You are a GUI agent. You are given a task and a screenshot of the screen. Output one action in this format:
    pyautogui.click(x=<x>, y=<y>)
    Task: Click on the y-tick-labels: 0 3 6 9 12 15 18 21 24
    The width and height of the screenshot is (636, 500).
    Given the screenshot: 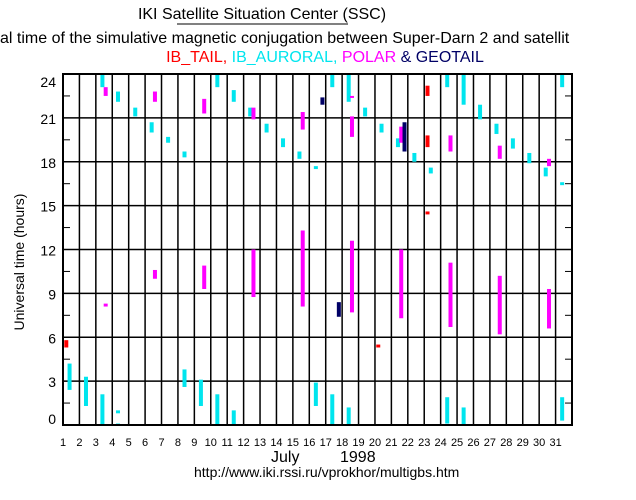 What is the action you would take?
    pyautogui.click(x=48, y=250)
    